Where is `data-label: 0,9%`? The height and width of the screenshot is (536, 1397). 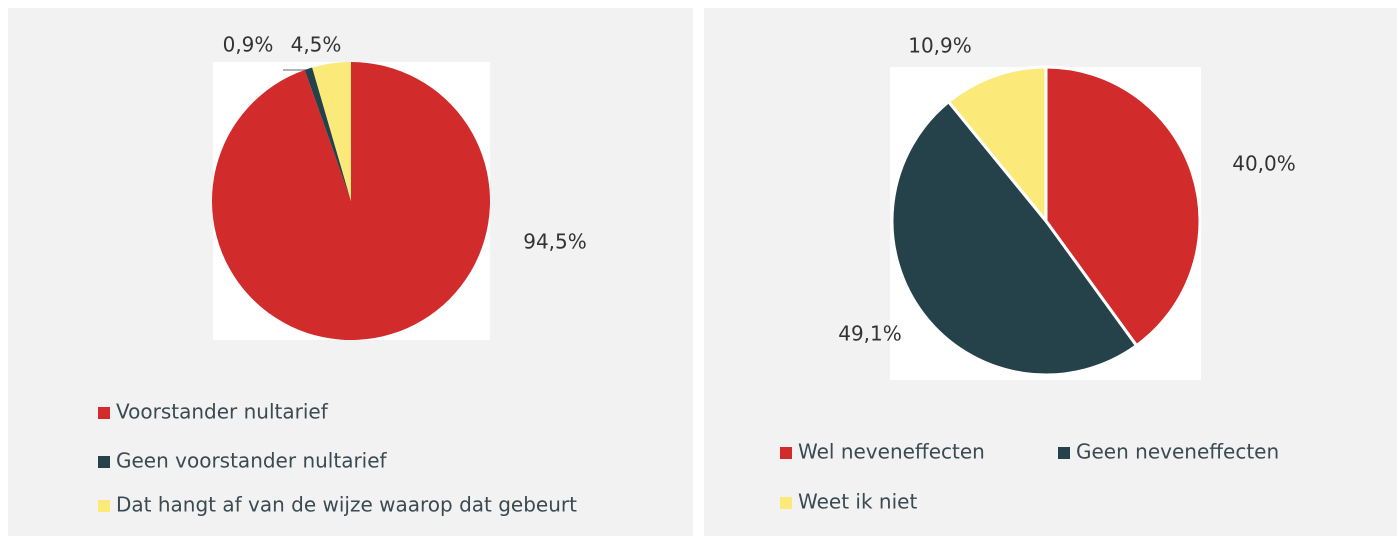
data-label: 0,9% is located at coordinates (248, 45).